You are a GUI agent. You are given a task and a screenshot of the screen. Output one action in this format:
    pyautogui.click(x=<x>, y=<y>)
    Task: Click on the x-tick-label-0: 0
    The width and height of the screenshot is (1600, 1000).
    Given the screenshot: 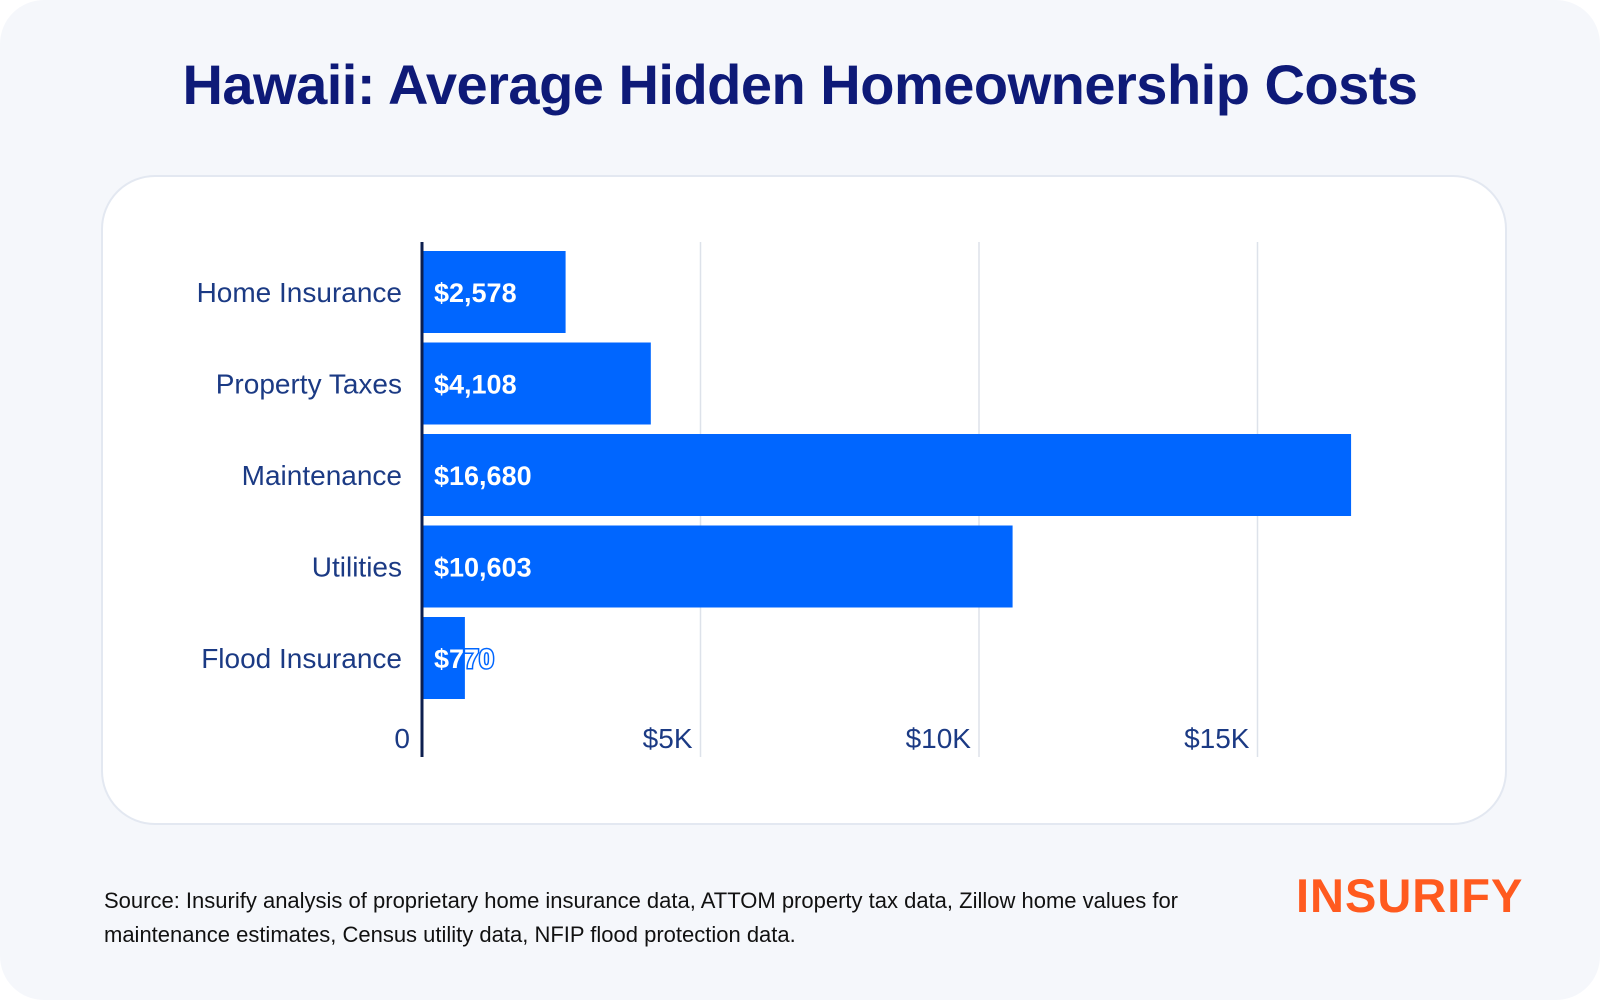 What is the action you would take?
    pyautogui.click(x=402, y=738)
    